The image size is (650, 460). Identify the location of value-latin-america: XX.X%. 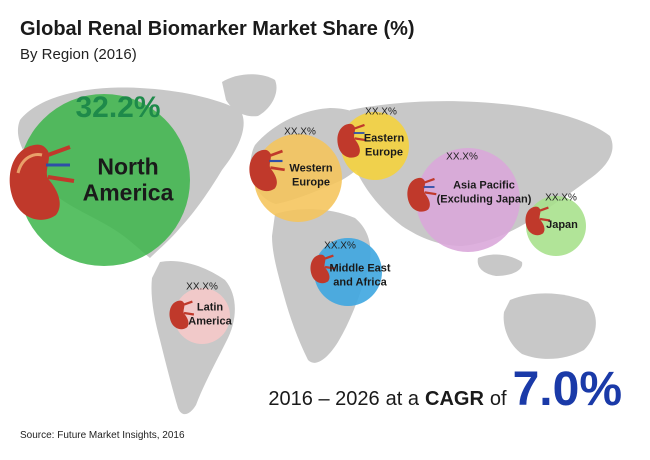
(202, 287).